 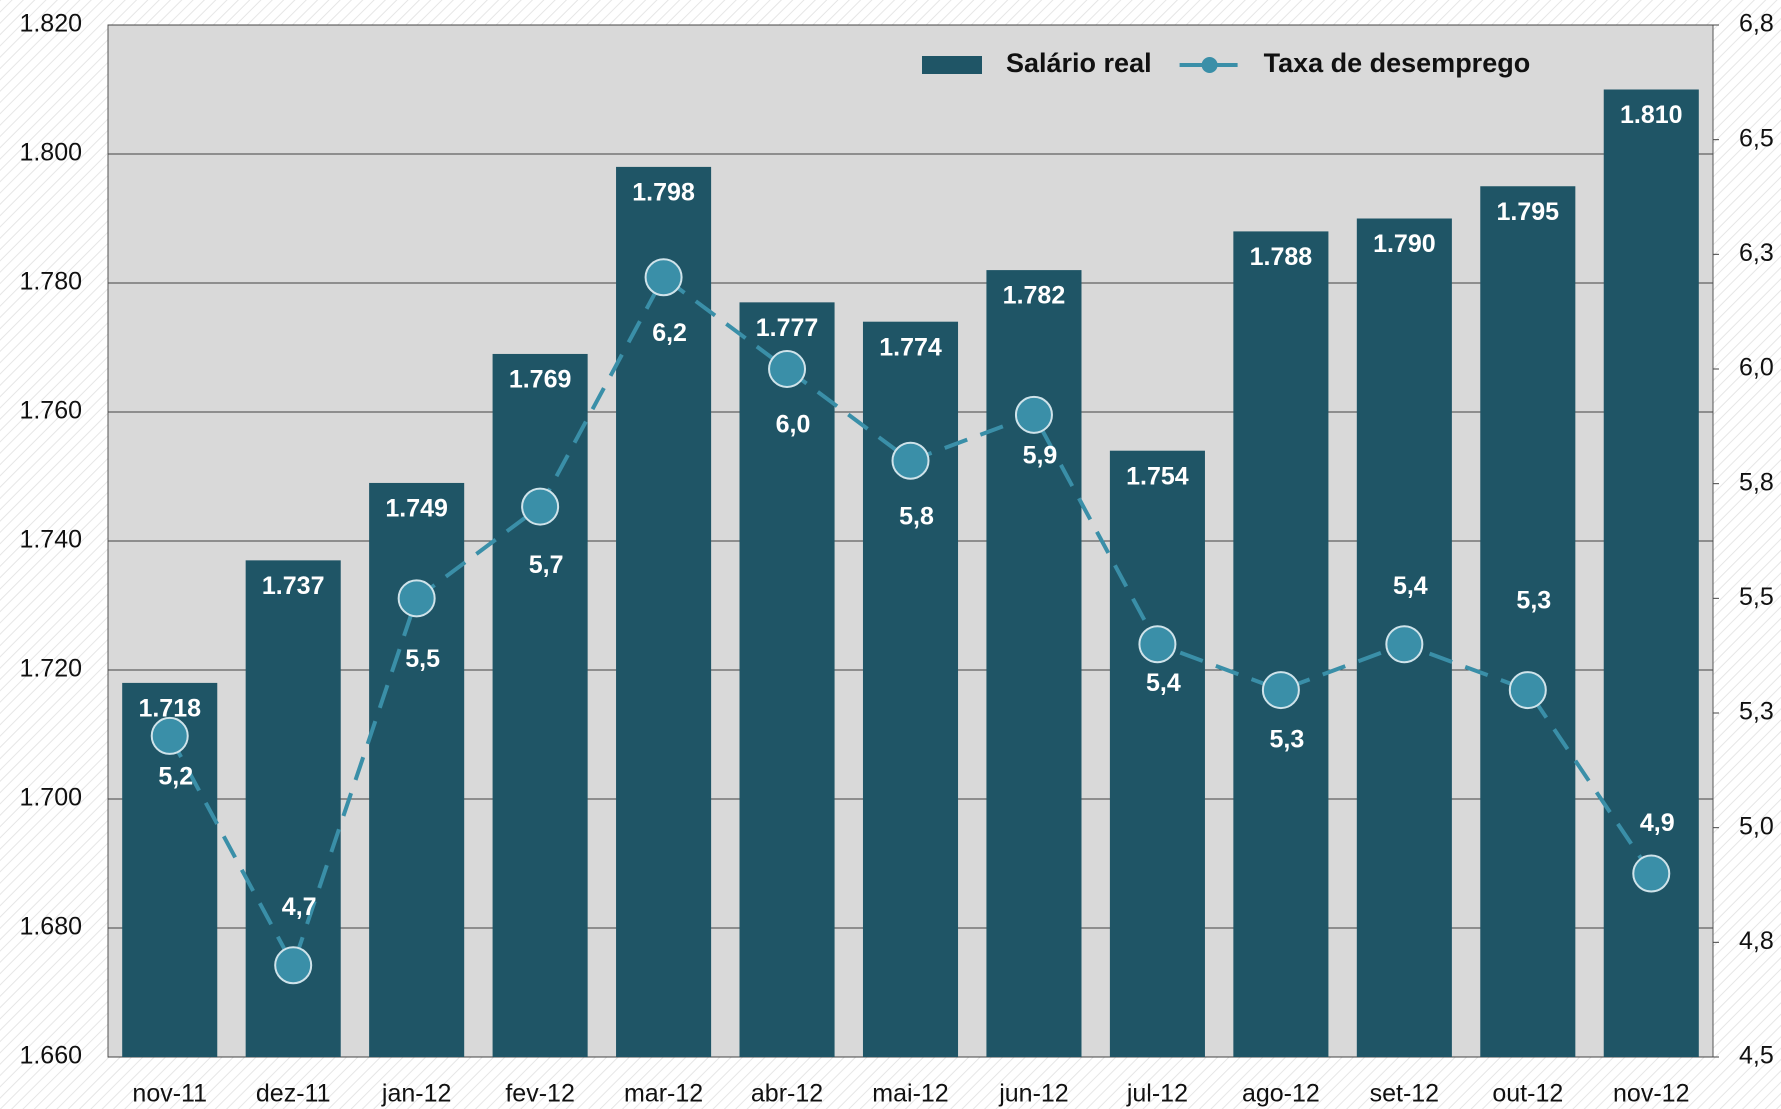 I want to click on y2-tick-label: 6,5, so click(x=1756, y=138).